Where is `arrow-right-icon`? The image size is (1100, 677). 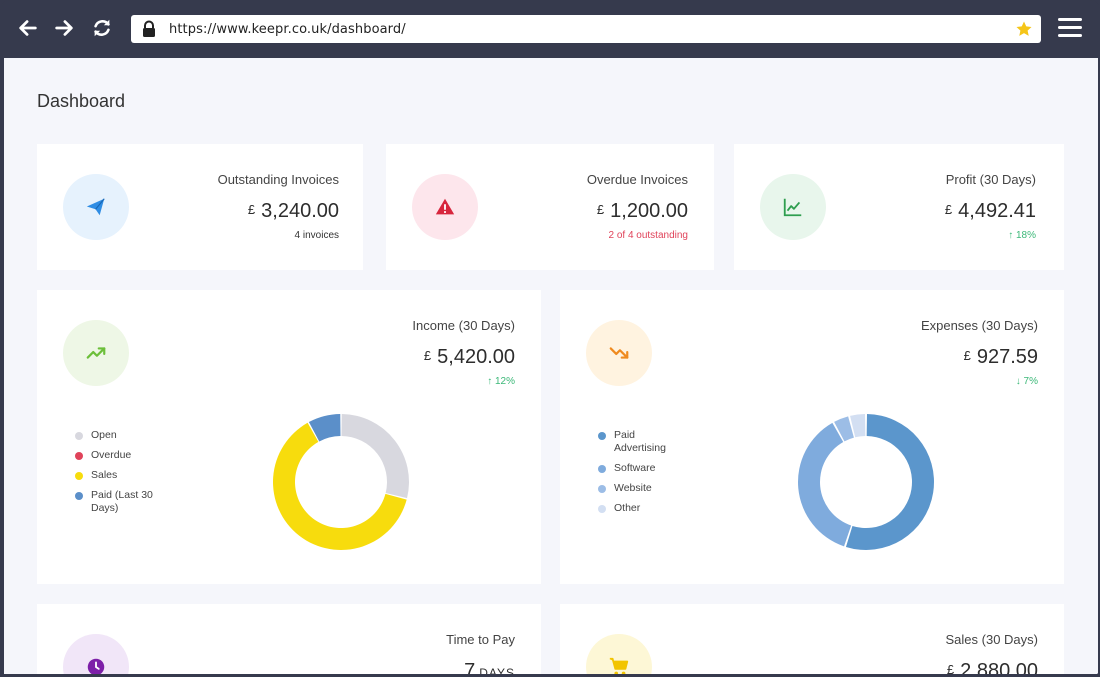
arrow-right-icon is located at coordinates (64, 28).